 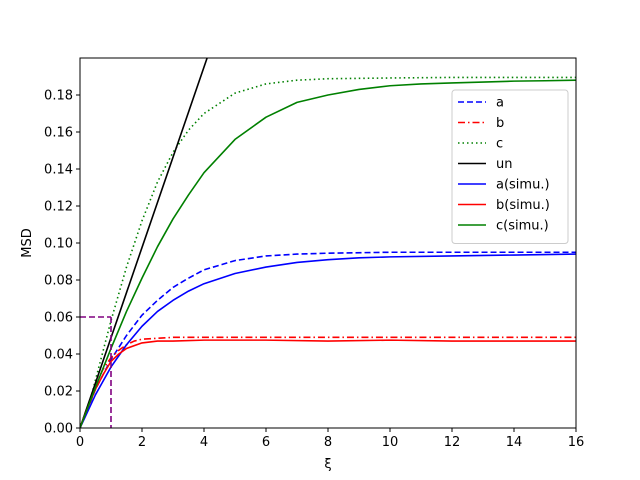 I want to click on x-tick-label: 2, so click(x=142, y=442).